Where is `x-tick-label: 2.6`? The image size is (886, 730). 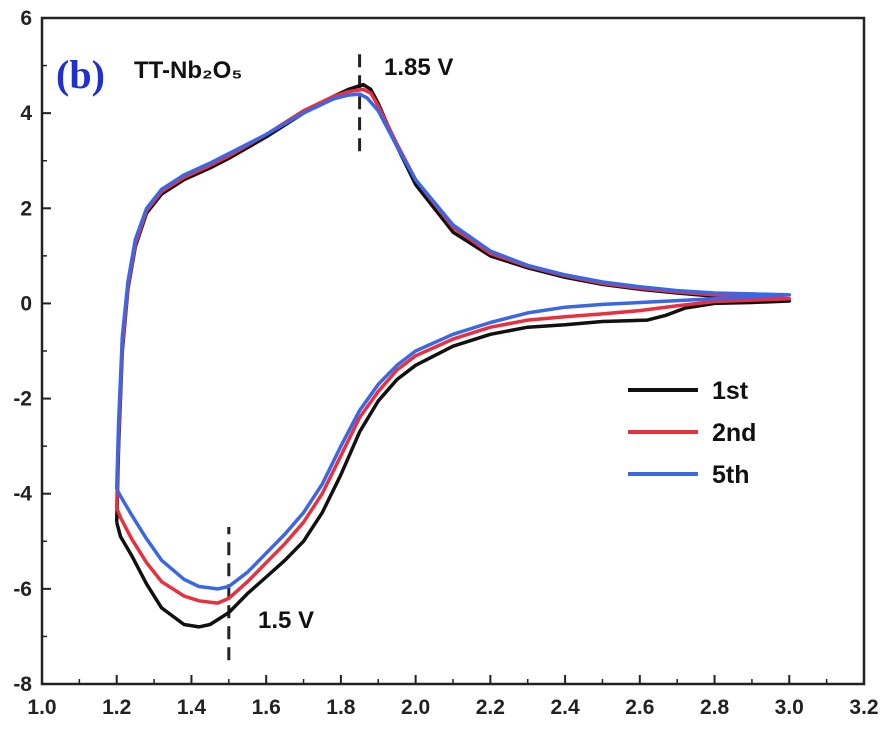
x-tick-label: 2.6 is located at coordinates (639, 707).